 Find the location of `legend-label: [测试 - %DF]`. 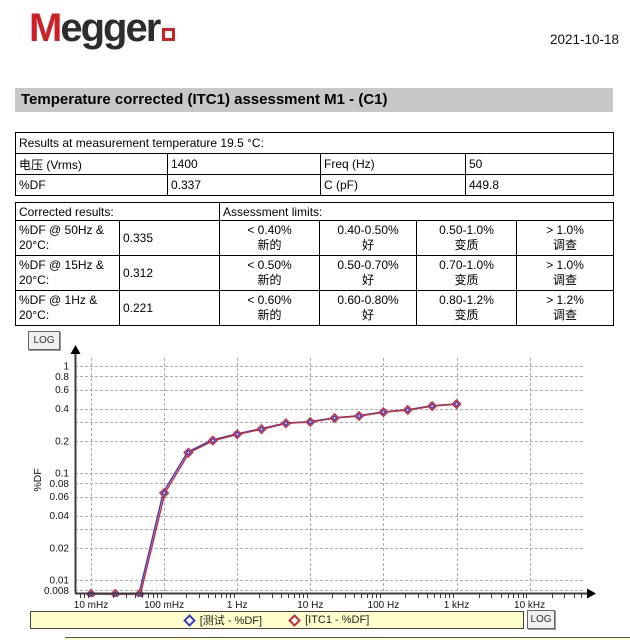

legend-label: [测试 - %DF] is located at coordinates (231, 621).